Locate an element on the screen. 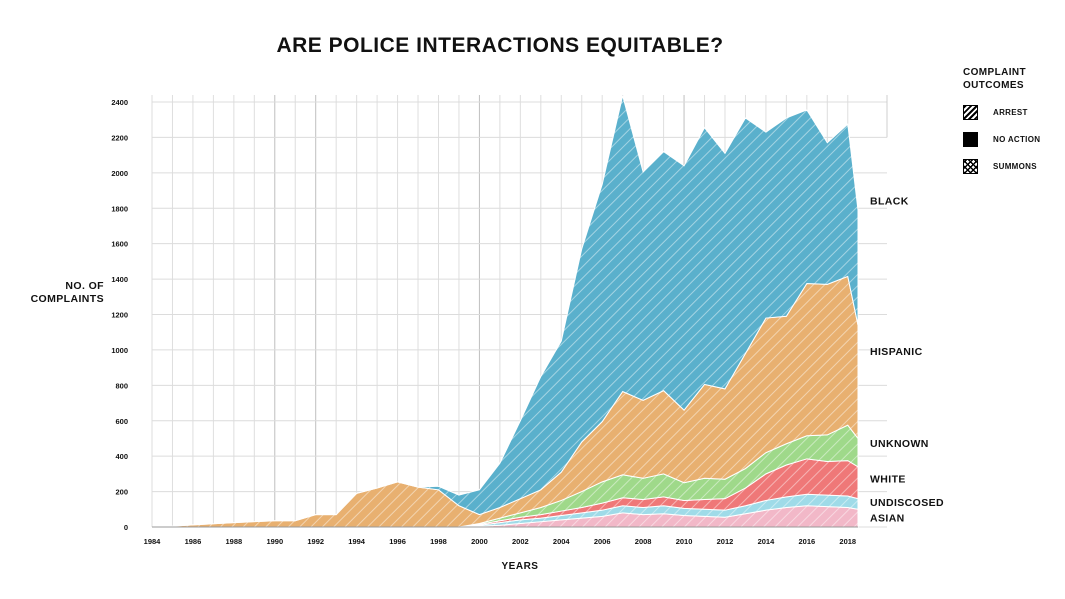 This screenshot has height=599, width=1065. legend-label-summons: SUMMONS is located at coordinates (1015, 166).